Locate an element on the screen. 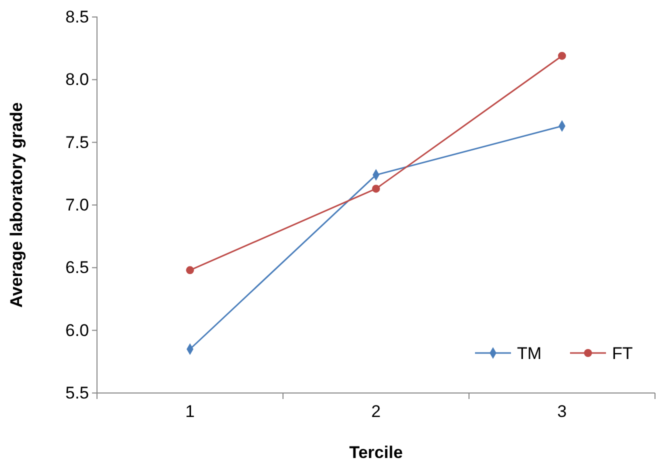 Image resolution: width=657 pixels, height=463 pixels. x-tick-label: 1 is located at coordinates (190, 412).